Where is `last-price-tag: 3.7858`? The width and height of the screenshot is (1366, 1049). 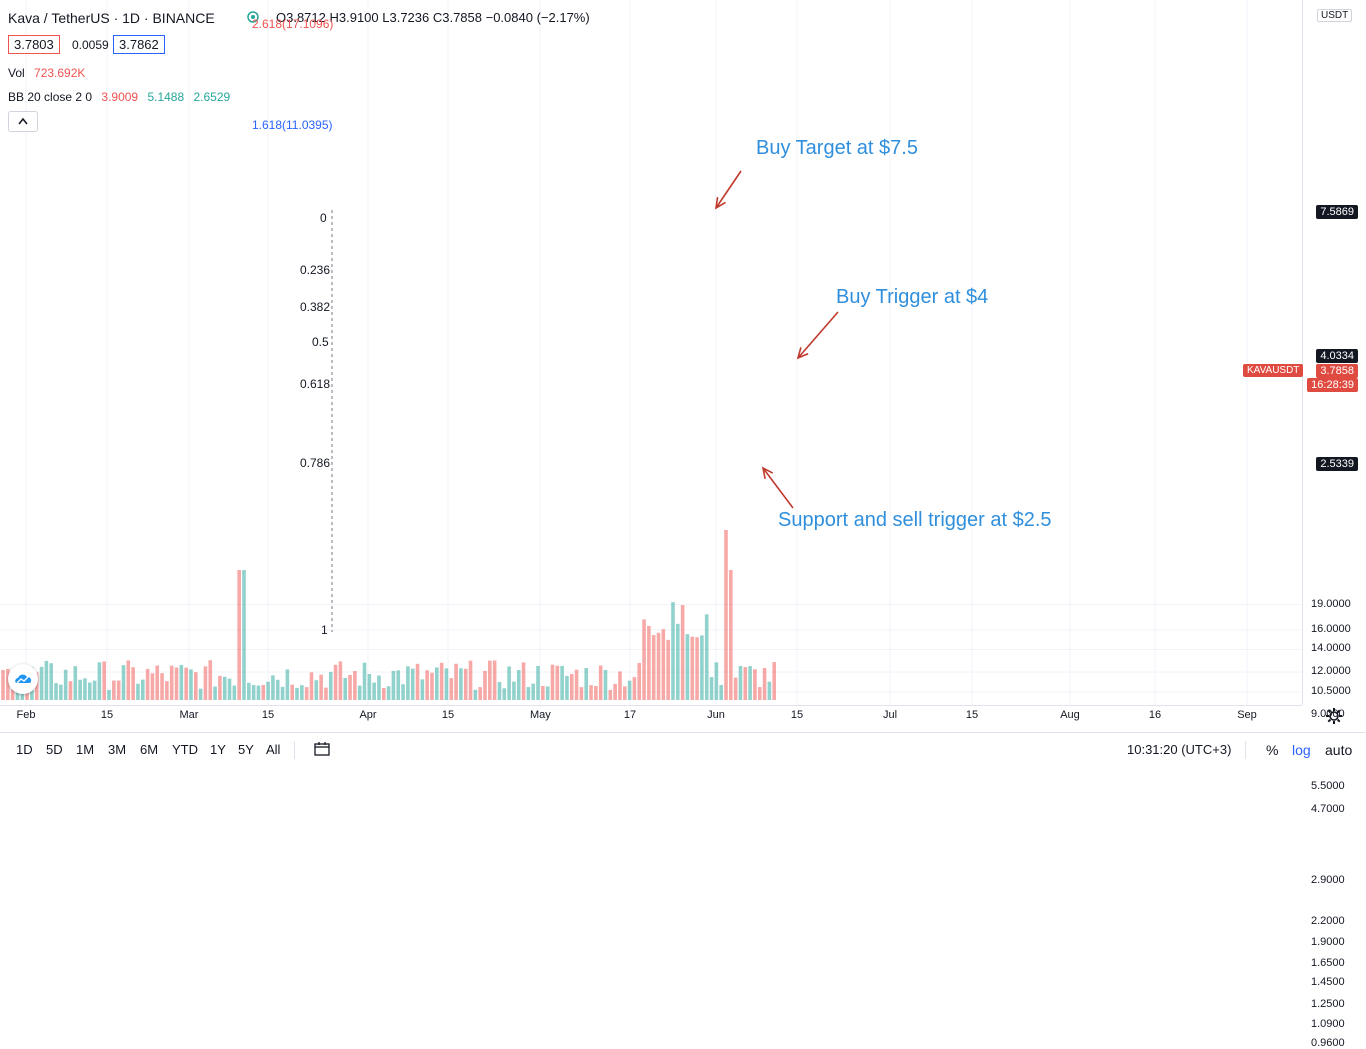 last-price-tag: 3.7858 is located at coordinates (1337, 371).